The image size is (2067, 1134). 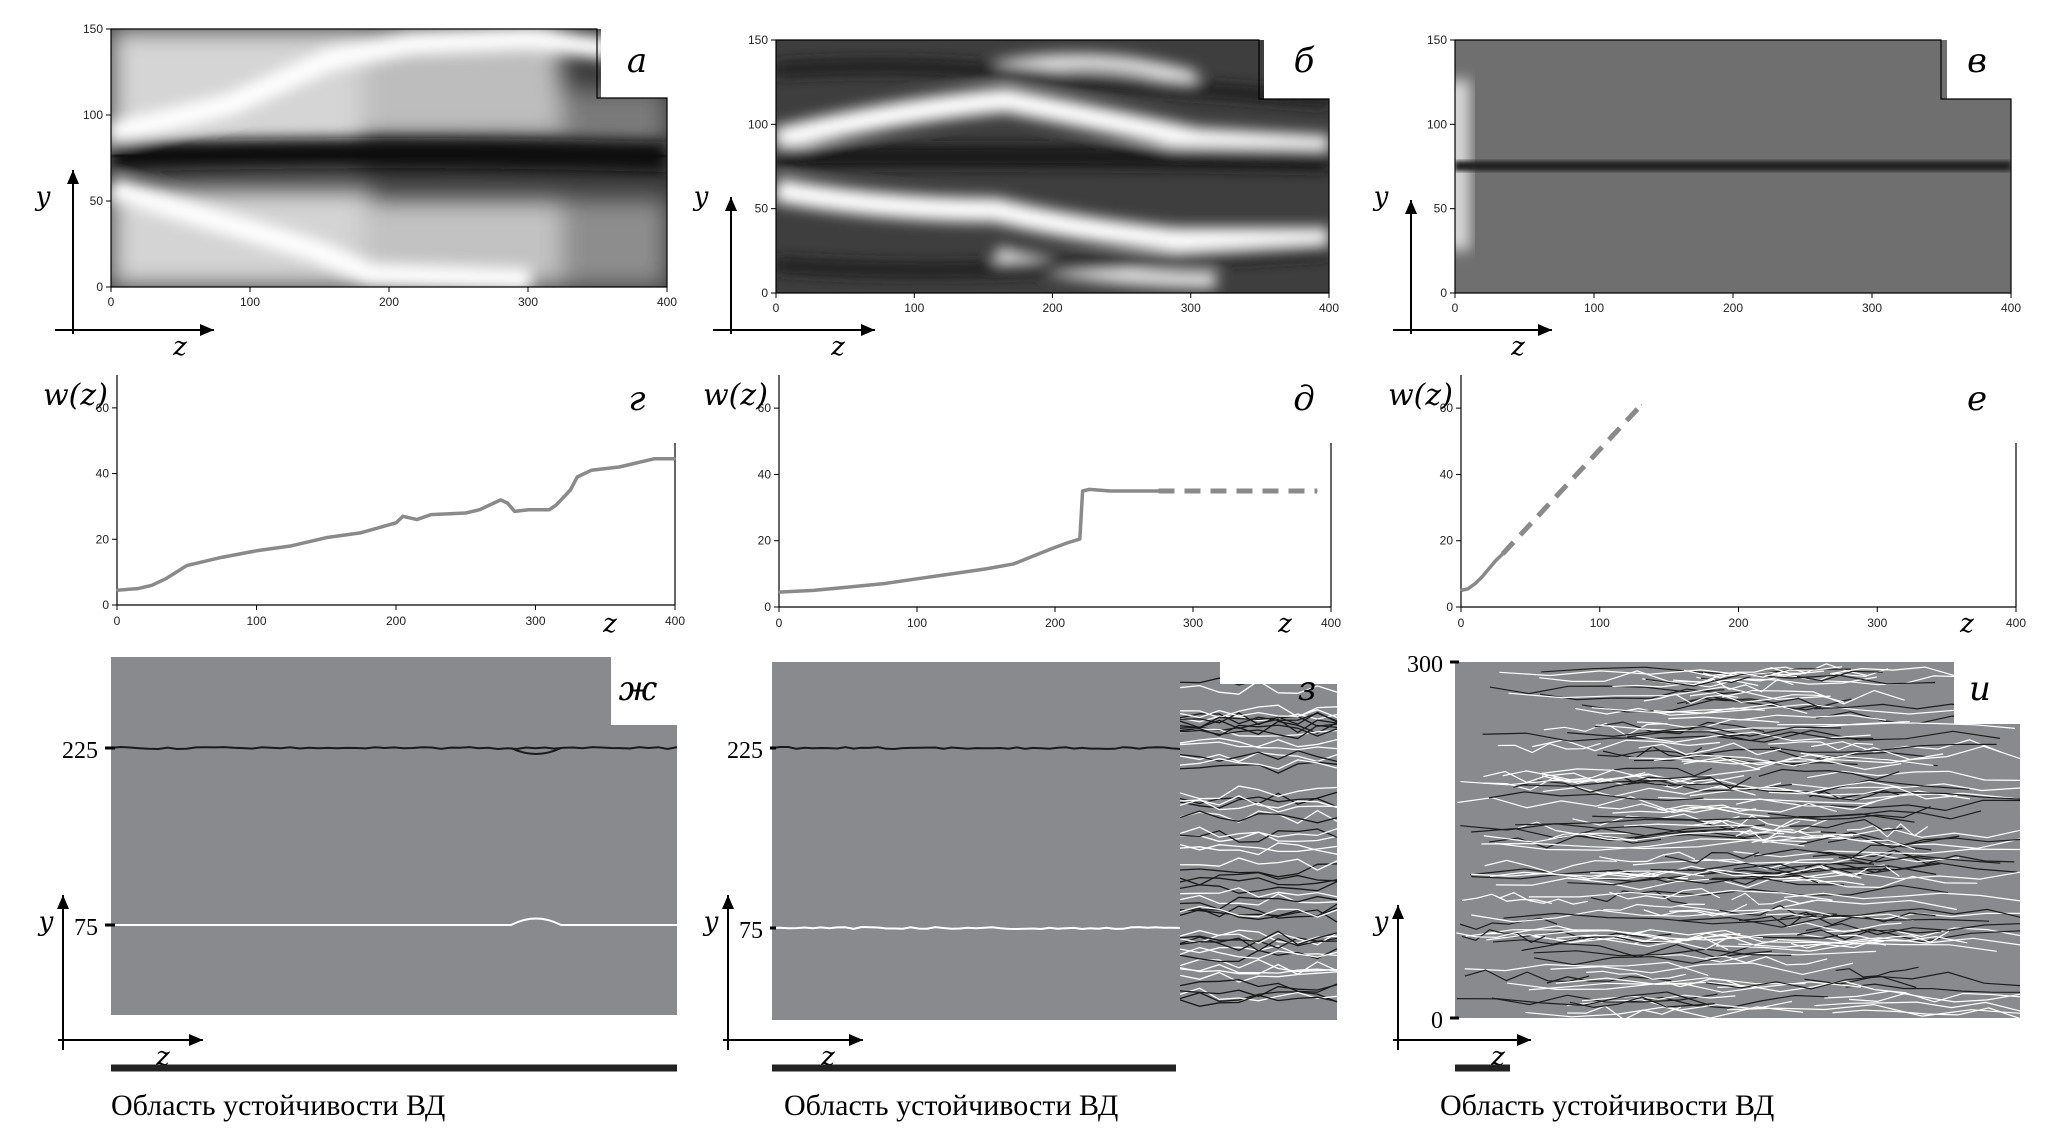 What do you see at coordinates (2011, 308) in the screenshot?
I see `x-tick-label: 400` at bounding box center [2011, 308].